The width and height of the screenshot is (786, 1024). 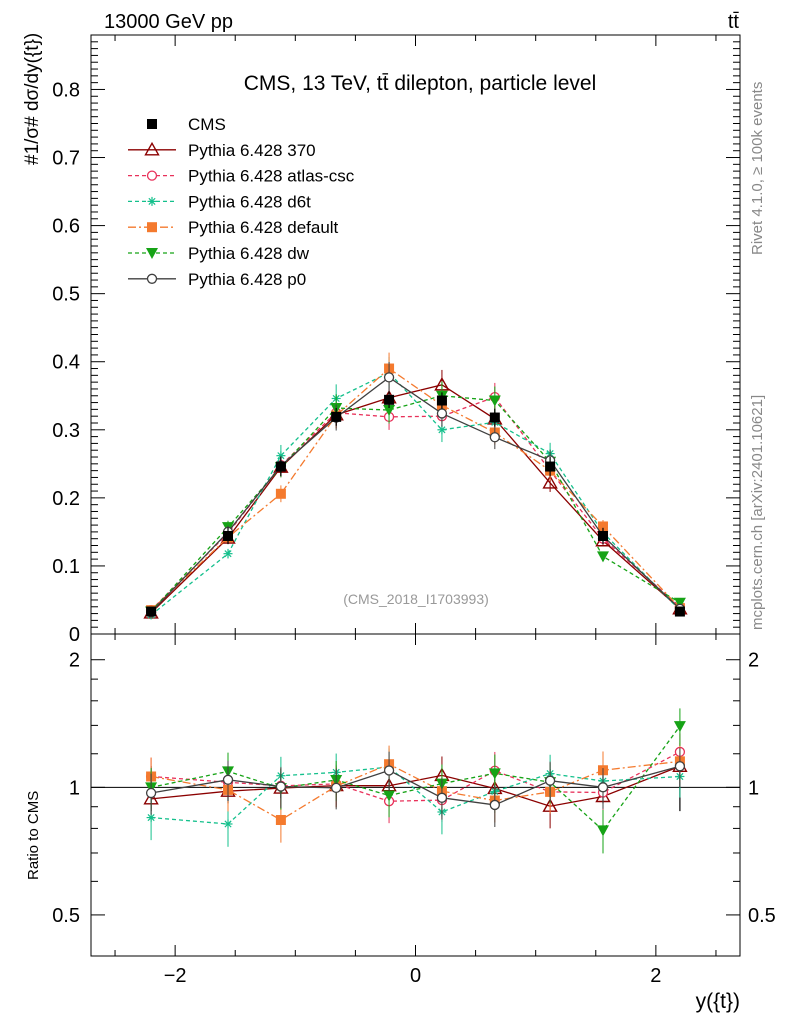 I want to click on process-label: tt̄, so click(x=734, y=22).